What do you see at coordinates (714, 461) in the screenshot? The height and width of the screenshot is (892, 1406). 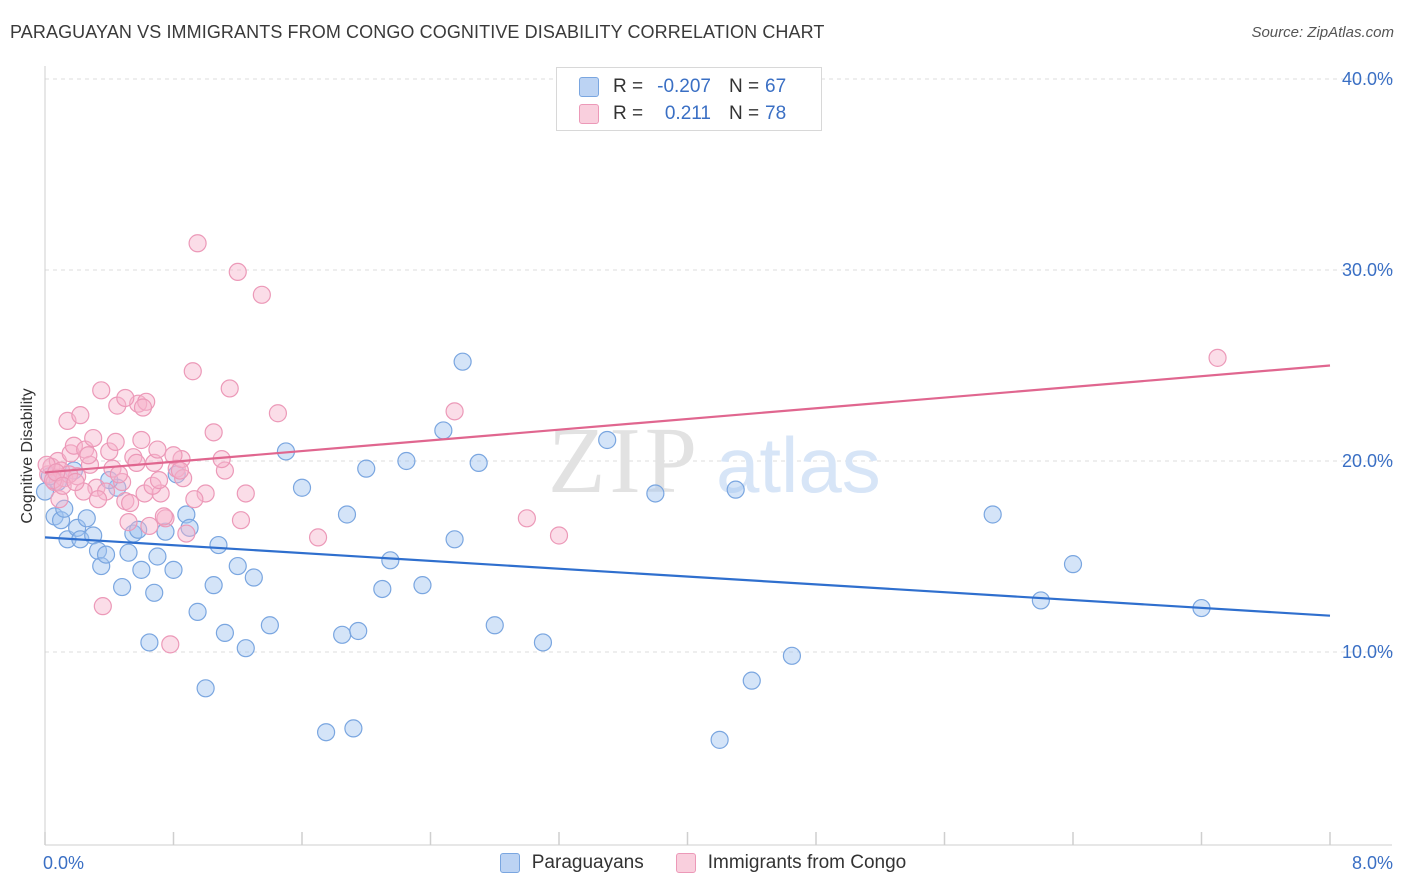 I see `watermark: ZIP atlas` at bounding box center [714, 461].